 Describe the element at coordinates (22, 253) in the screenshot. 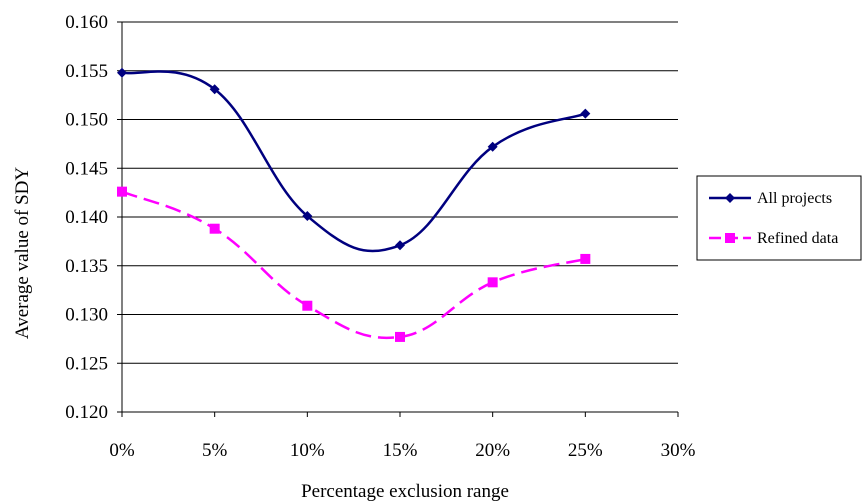

I see `y-axis-label: Average value of SDY` at that location.